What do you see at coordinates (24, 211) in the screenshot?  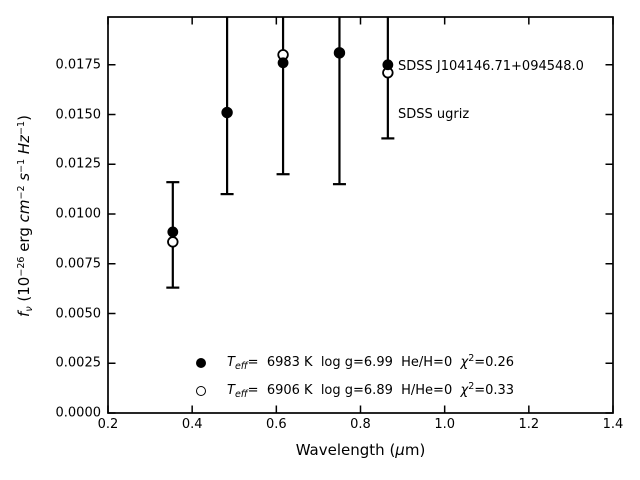 I see `y-axis-label-part: cm` at bounding box center [24, 211].